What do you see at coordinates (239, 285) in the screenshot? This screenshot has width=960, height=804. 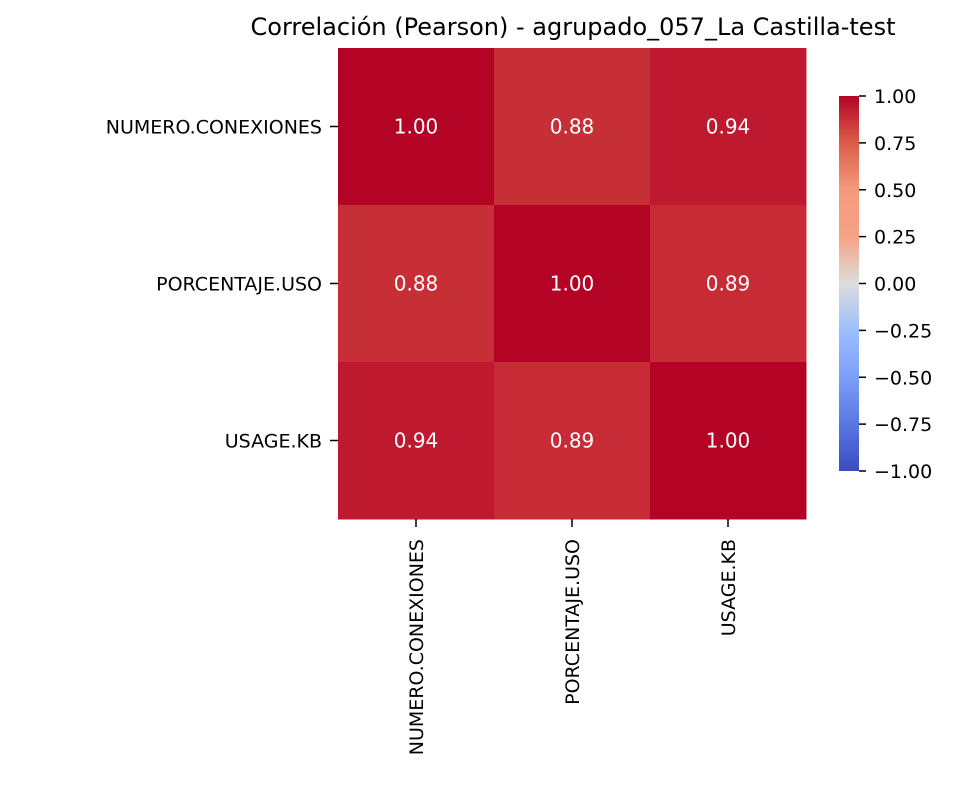 I see `y-tick-label: PORCENTAJE.USO` at bounding box center [239, 285].